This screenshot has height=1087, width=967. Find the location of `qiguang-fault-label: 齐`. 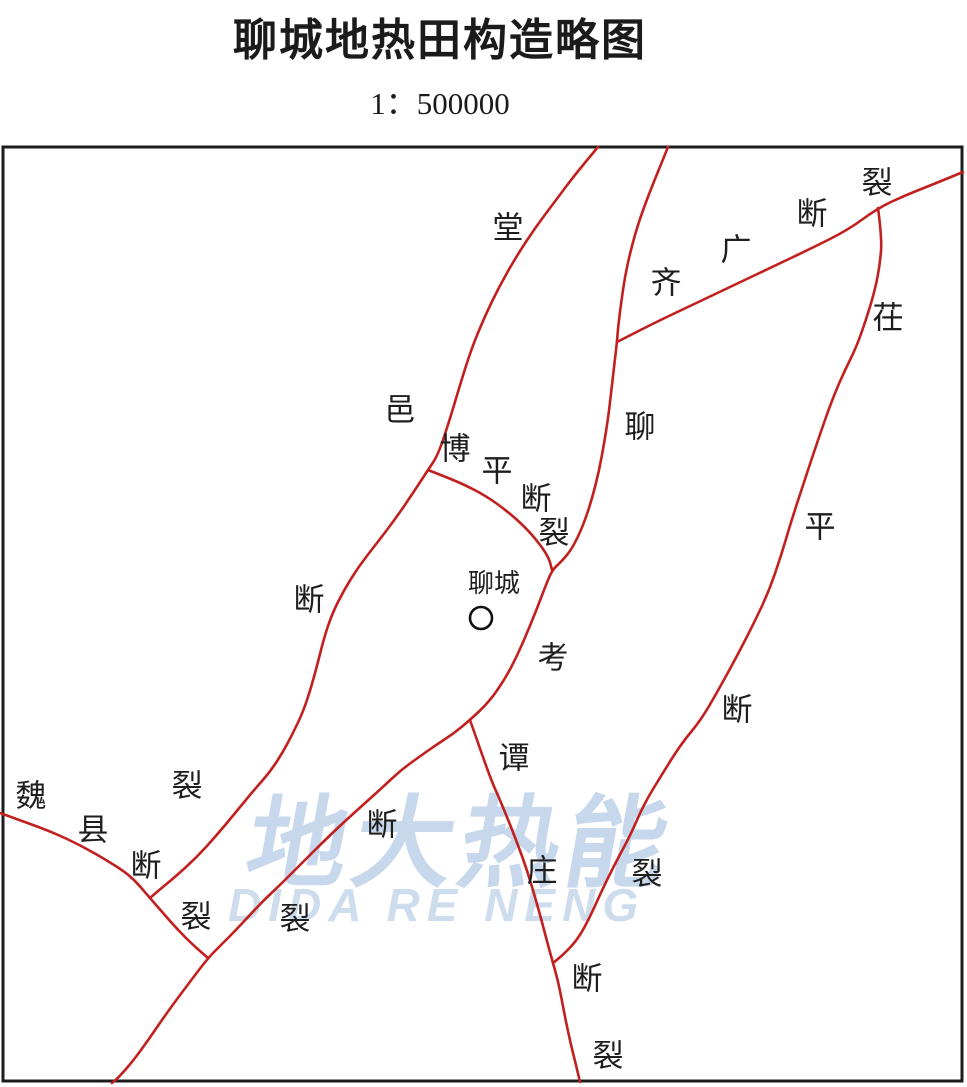

qiguang-fault-label: 齐 is located at coordinates (666, 283).